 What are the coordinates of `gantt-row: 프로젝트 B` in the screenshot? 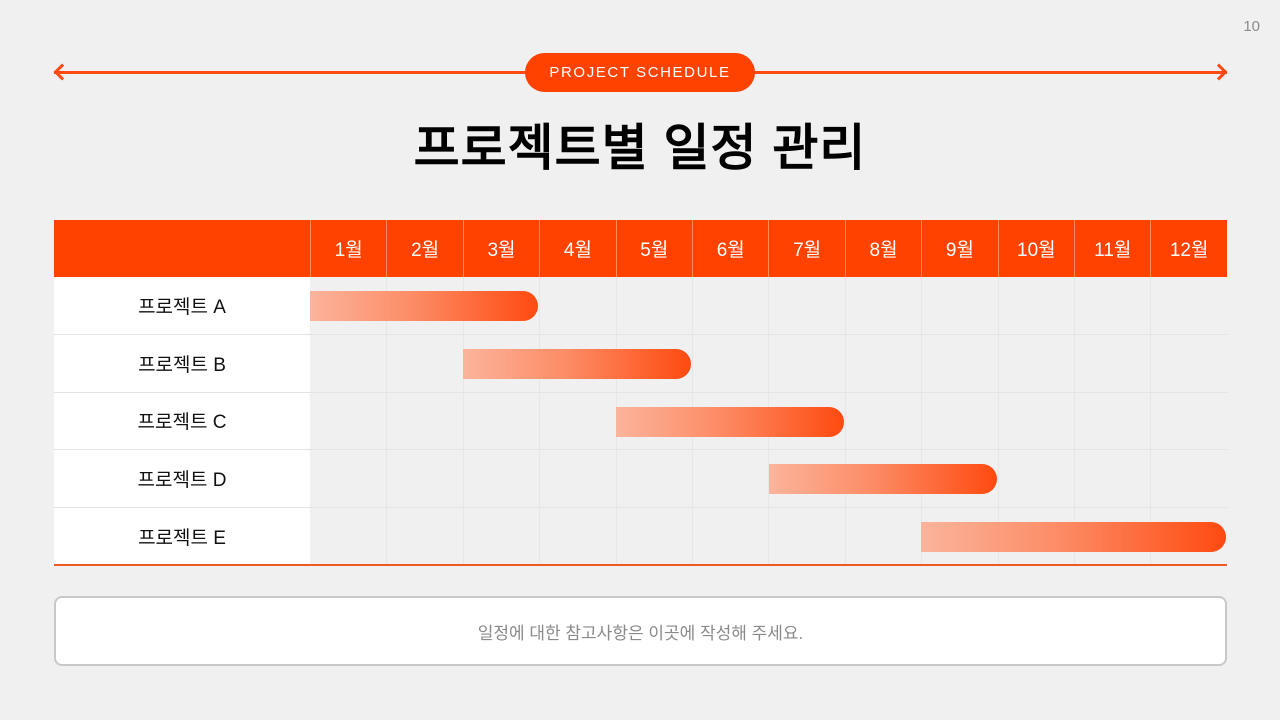 It's located at (640, 363).